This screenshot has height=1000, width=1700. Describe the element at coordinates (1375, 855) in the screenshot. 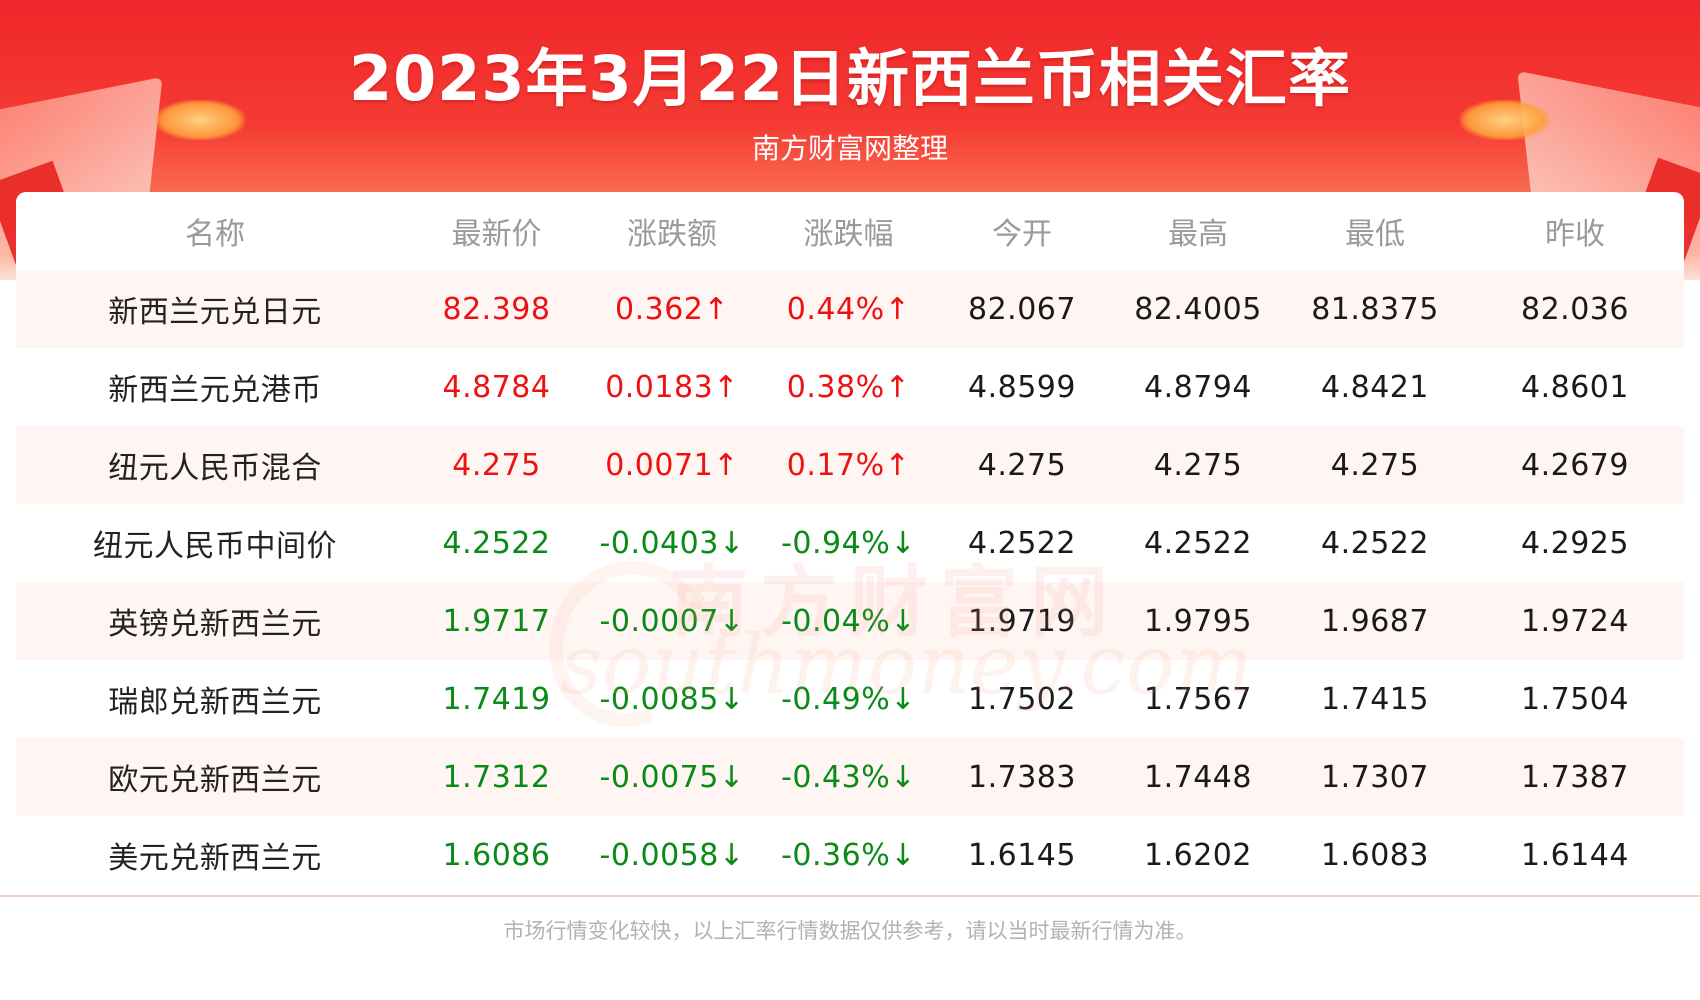

I see `low-price: 1.6083` at that location.